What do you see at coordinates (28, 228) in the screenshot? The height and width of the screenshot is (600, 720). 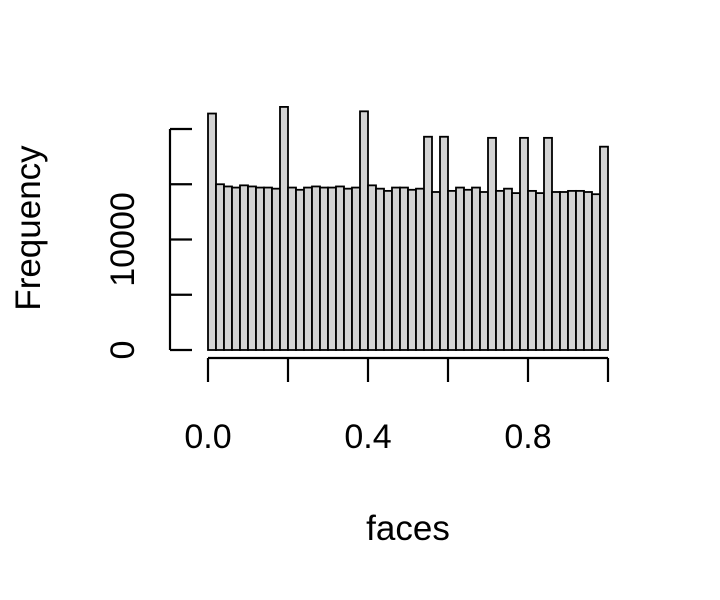 I see `y-axis-title: Frequency` at bounding box center [28, 228].